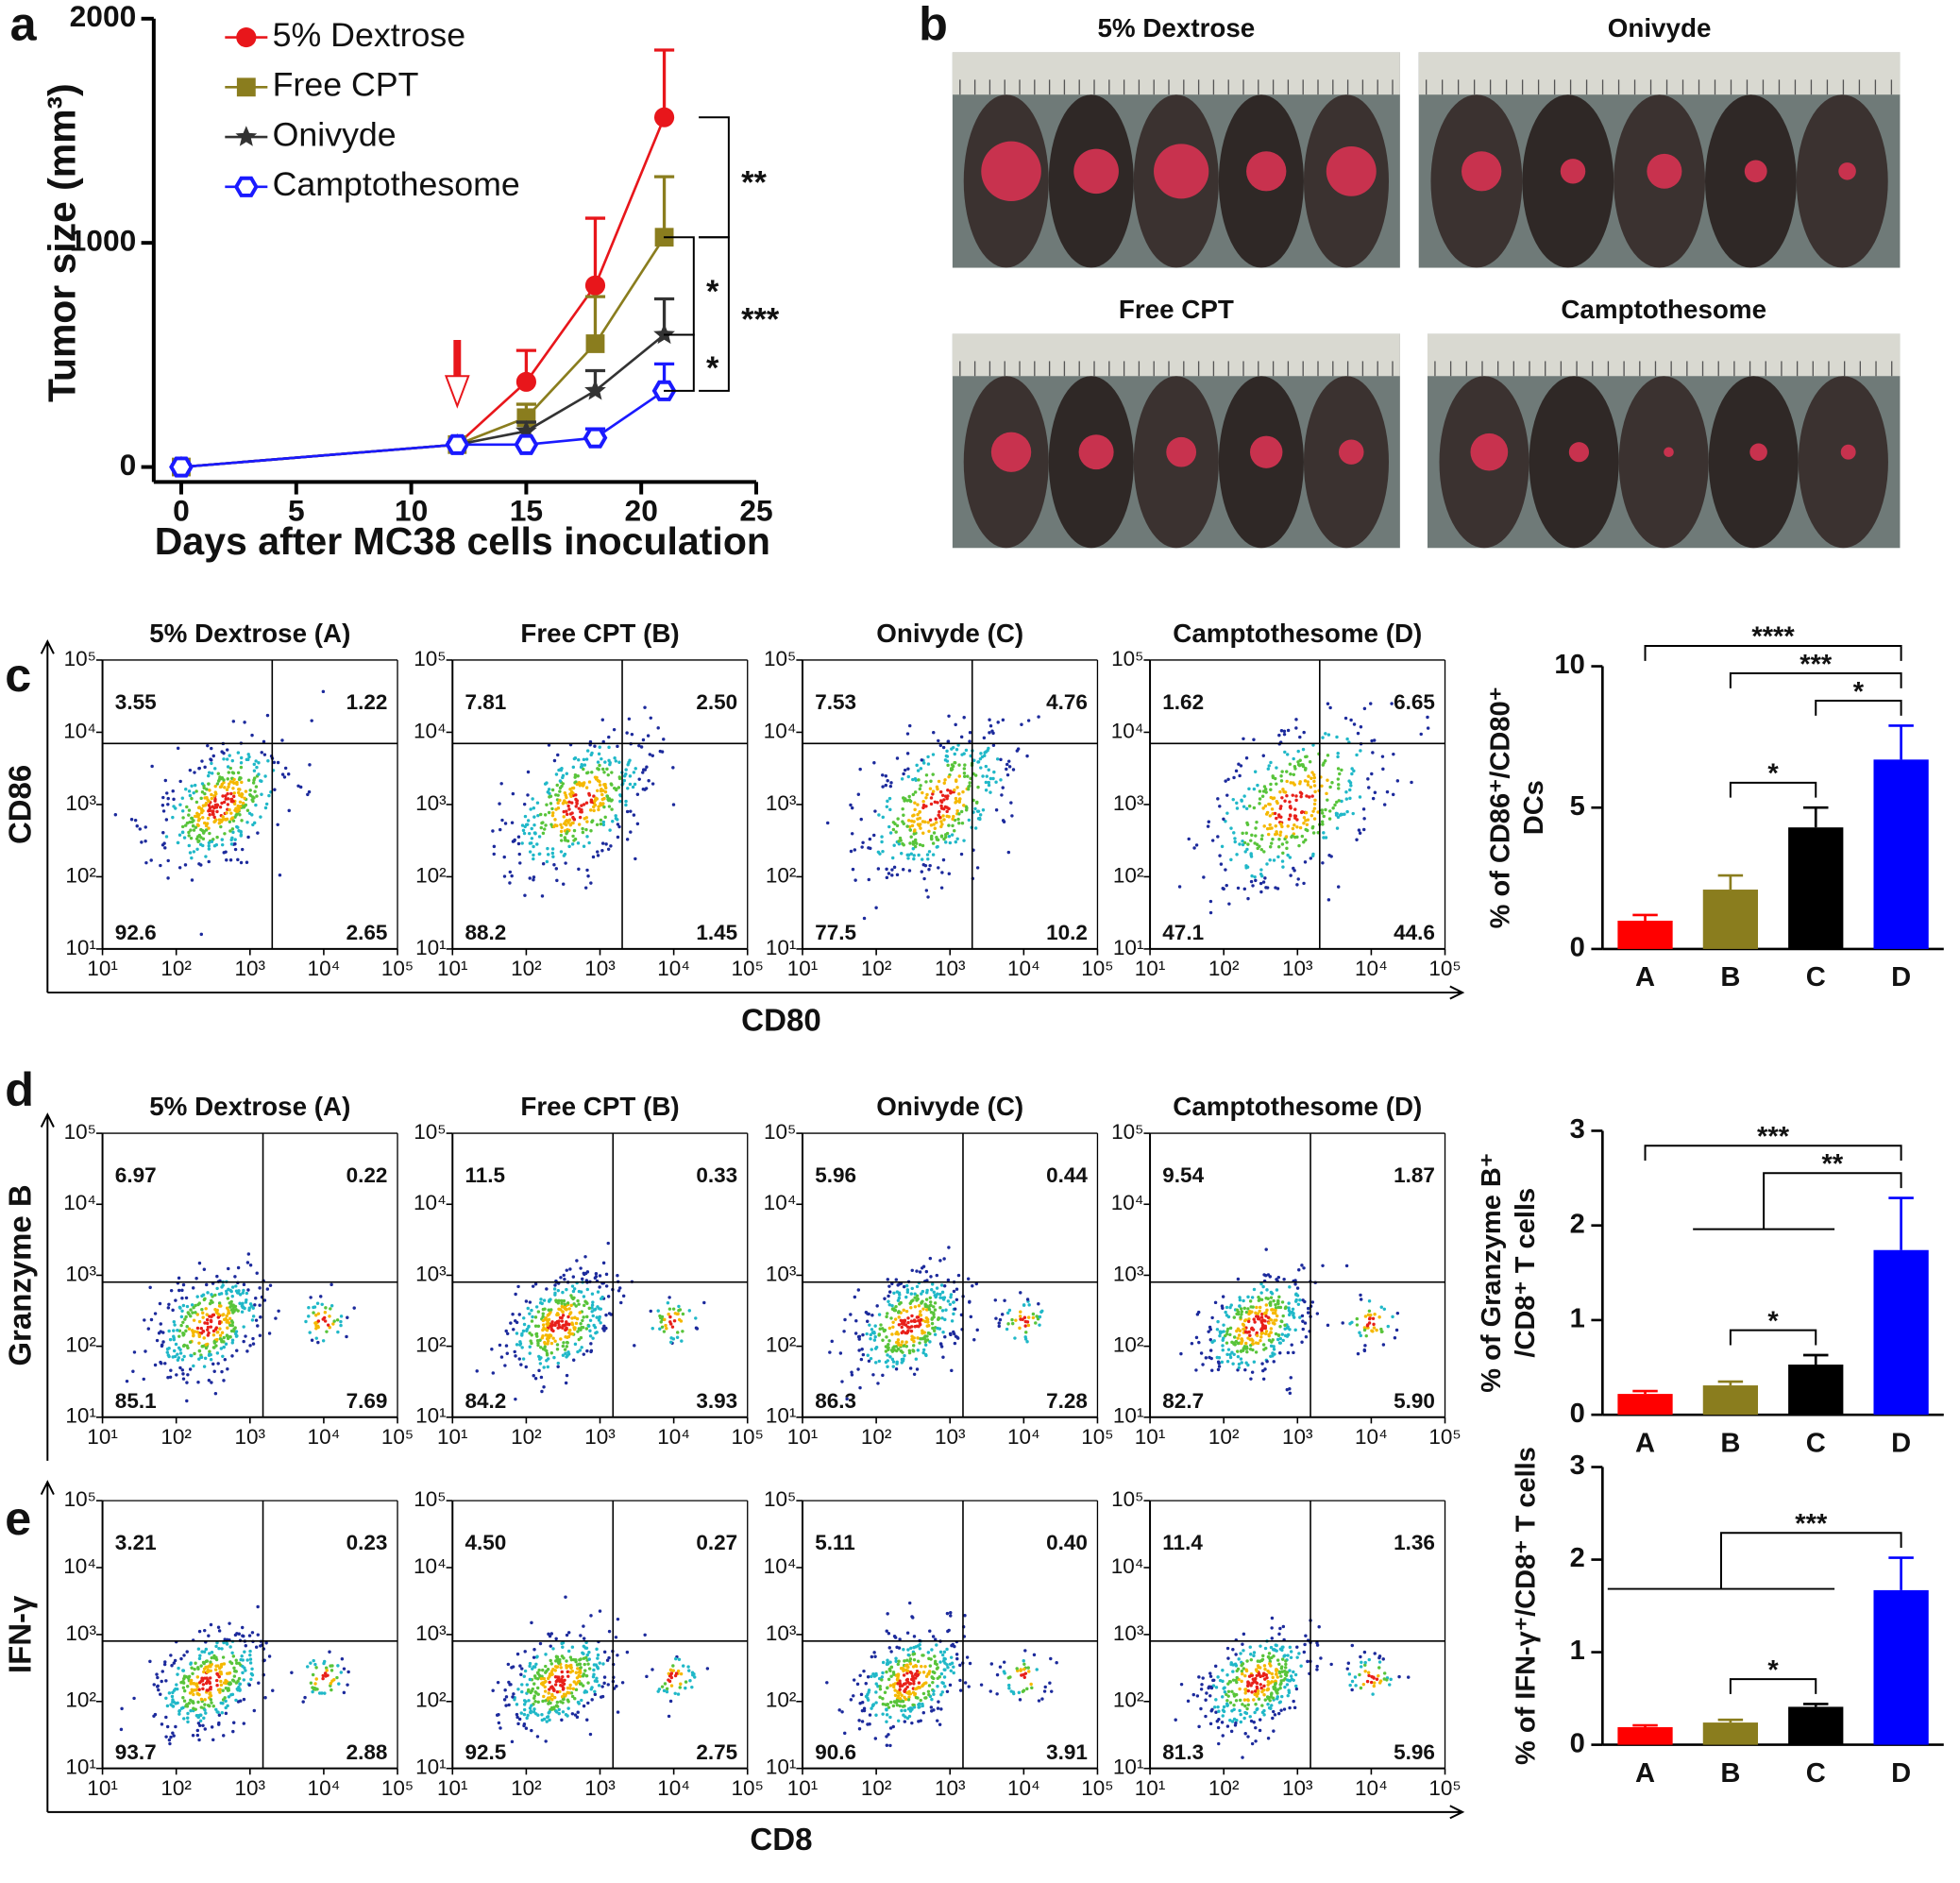  I want to click on marker, so click(526, 430).